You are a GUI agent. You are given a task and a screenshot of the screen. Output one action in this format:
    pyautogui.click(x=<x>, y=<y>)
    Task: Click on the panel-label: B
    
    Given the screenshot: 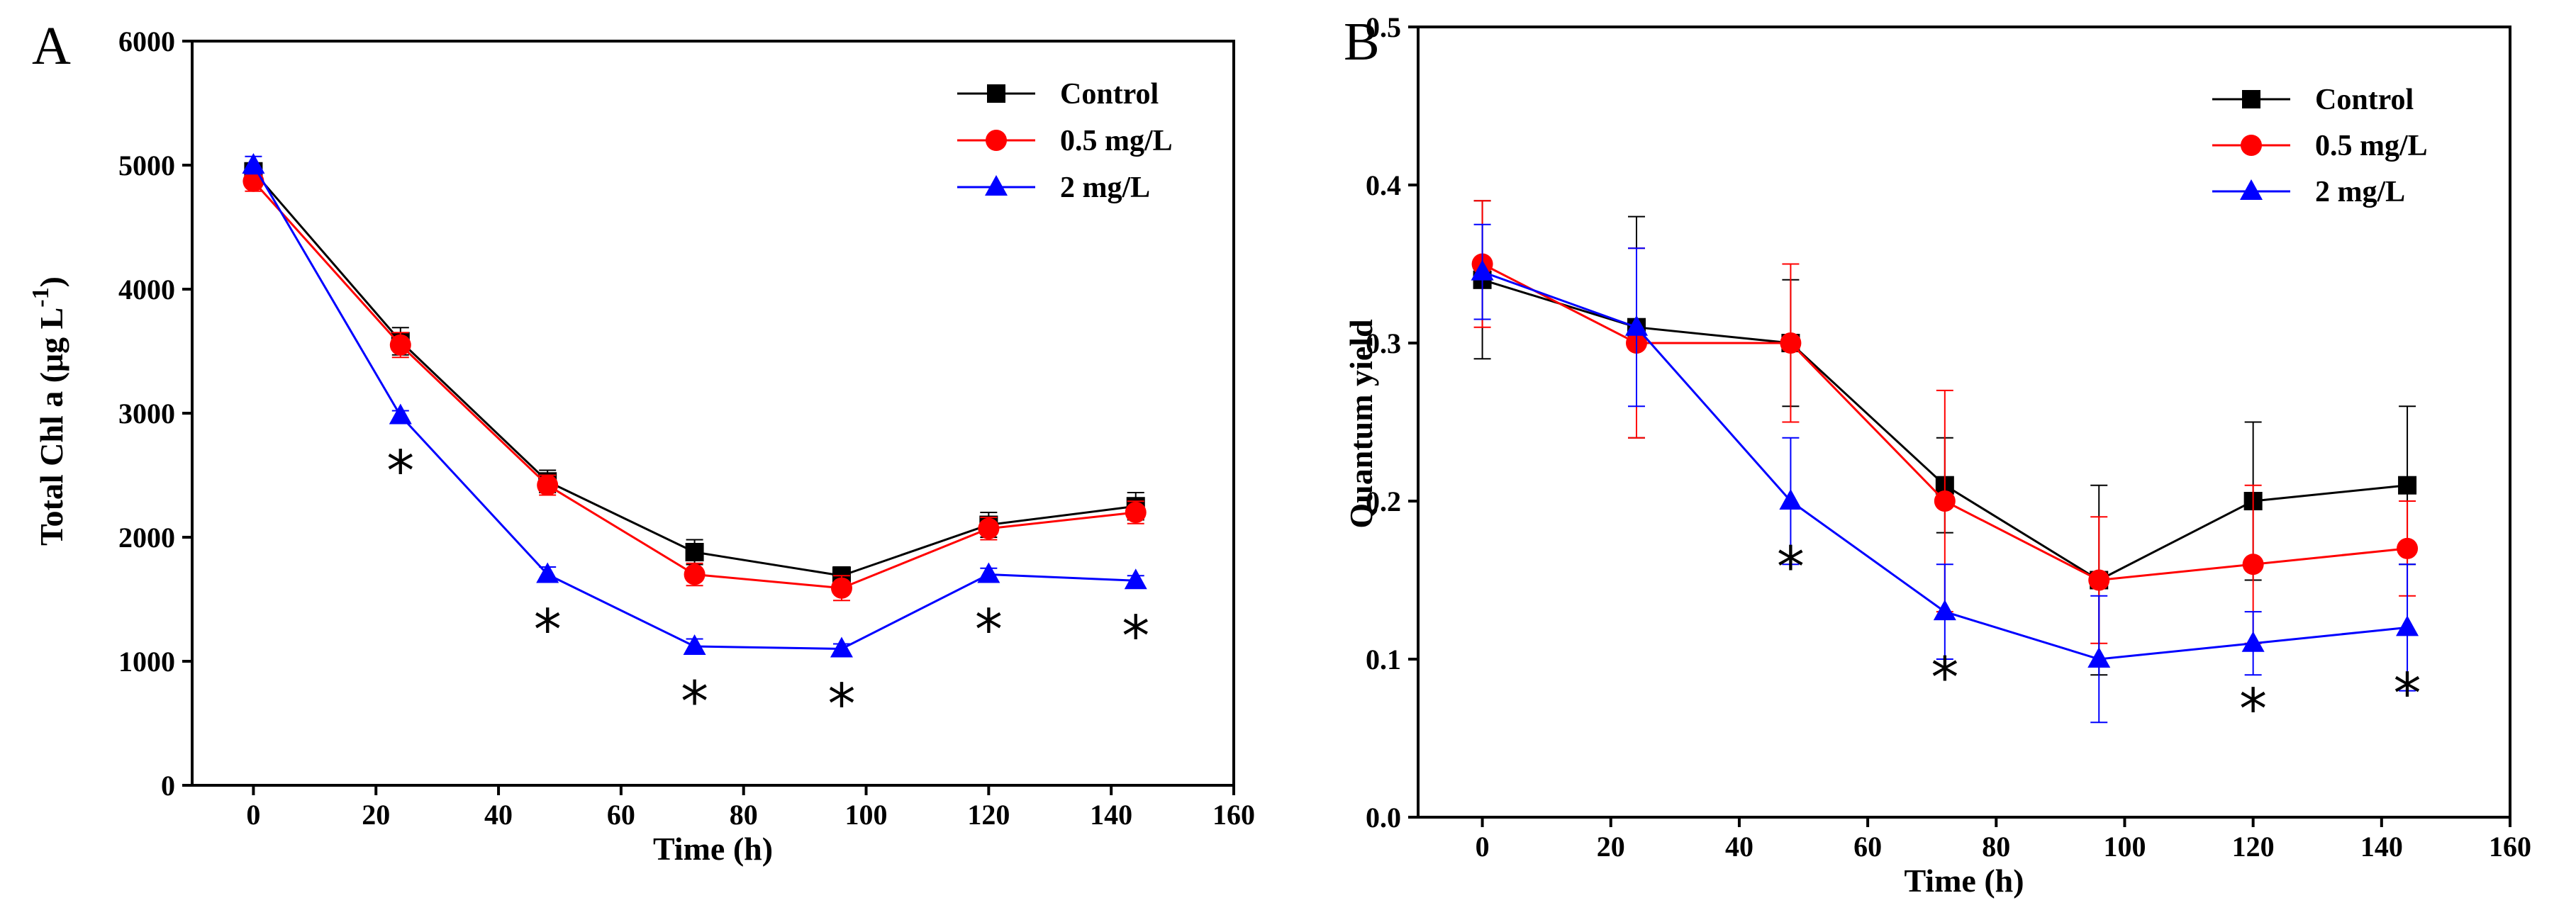 What is the action you would take?
    pyautogui.click(x=1362, y=42)
    